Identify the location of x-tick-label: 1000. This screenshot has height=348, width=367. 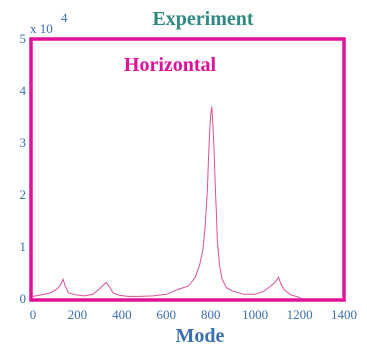
(255, 314).